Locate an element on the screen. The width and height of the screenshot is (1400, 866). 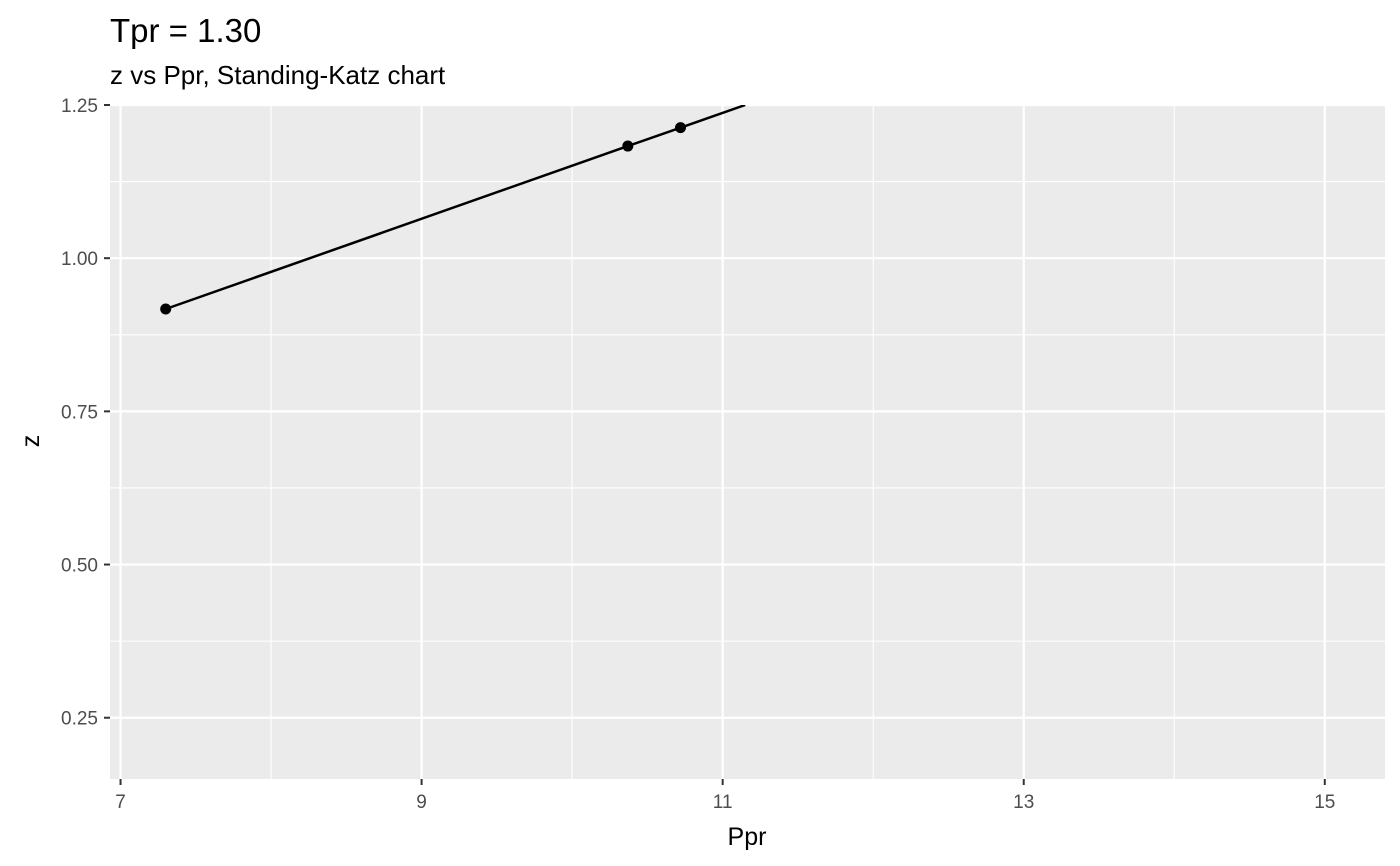
x-tick-label: 7 is located at coordinates (120, 802).